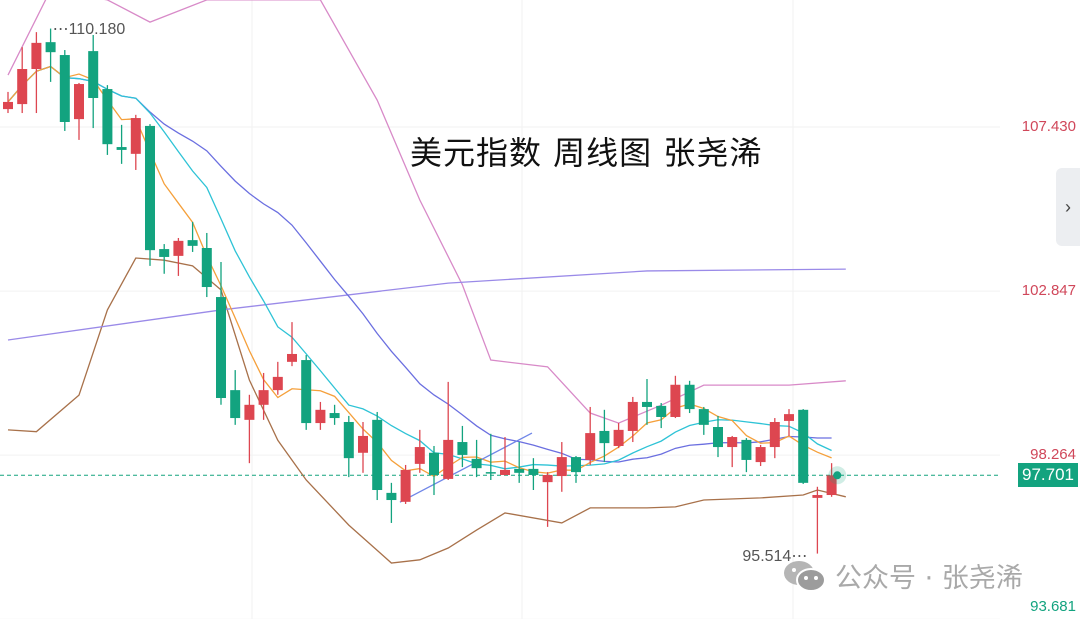 This screenshot has height=619, width=1080. I want to click on last-price-label: 97.701, so click(1048, 475).